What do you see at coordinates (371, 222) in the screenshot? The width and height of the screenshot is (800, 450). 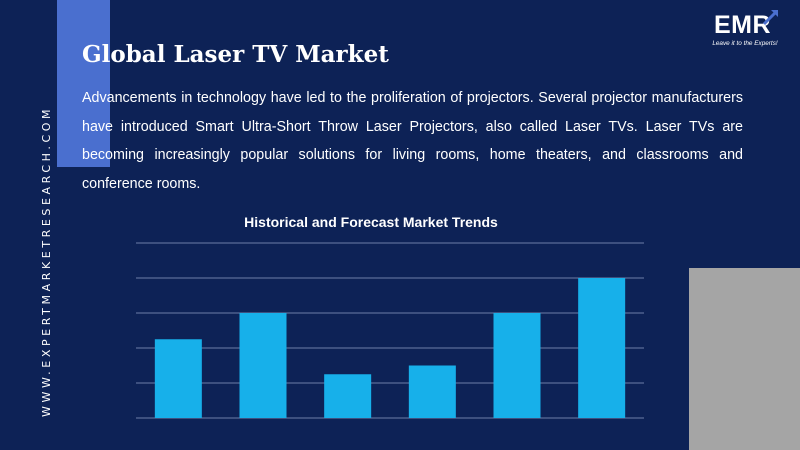 I see `chart-title: Historical and Forecast Market Trends` at bounding box center [371, 222].